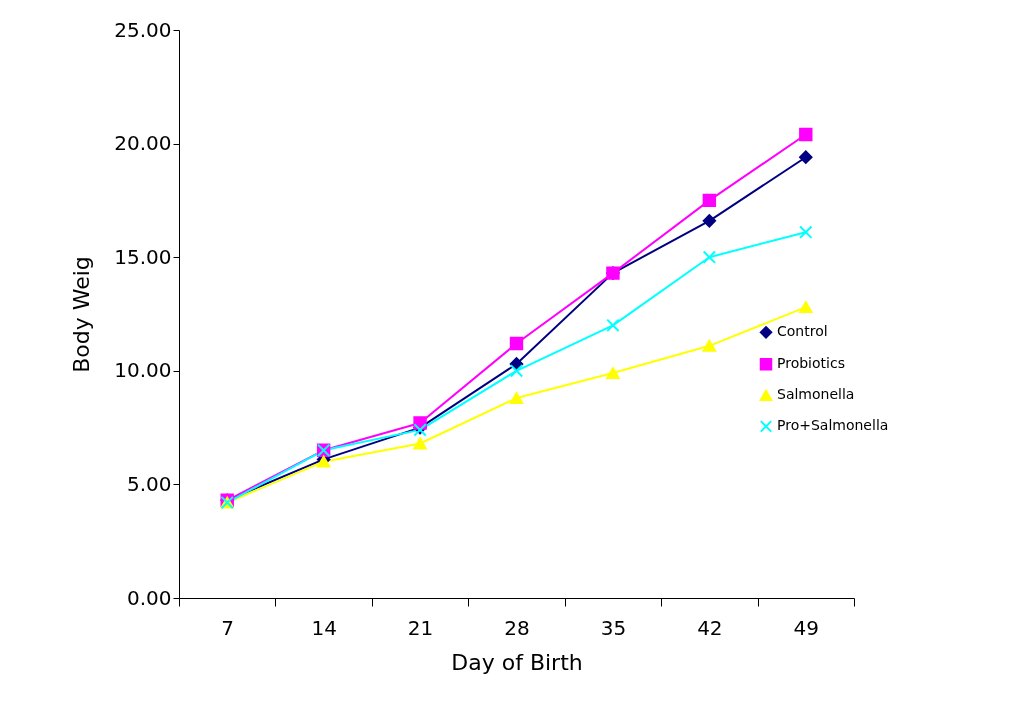 Image resolution: width=1011 pixels, height=721 pixels. Describe the element at coordinates (149, 597) in the screenshot. I see `y-tick-label: 0.00` at that location.